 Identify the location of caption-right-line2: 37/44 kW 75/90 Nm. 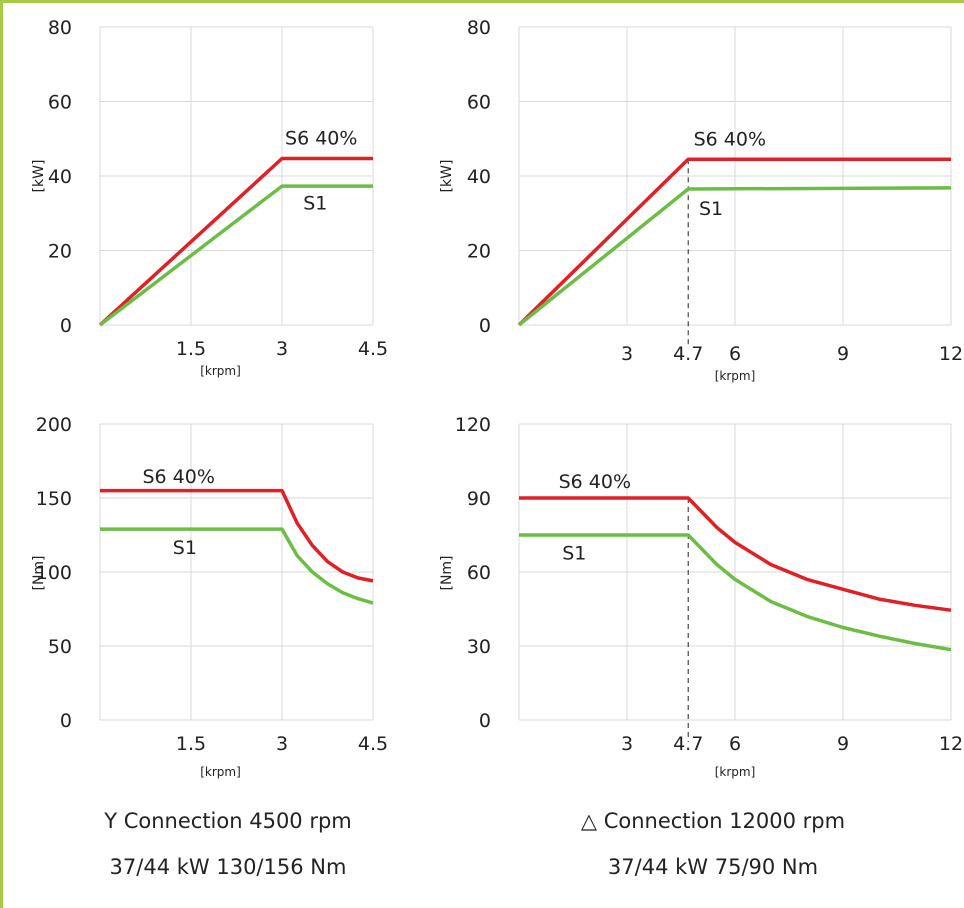
(713, 867).